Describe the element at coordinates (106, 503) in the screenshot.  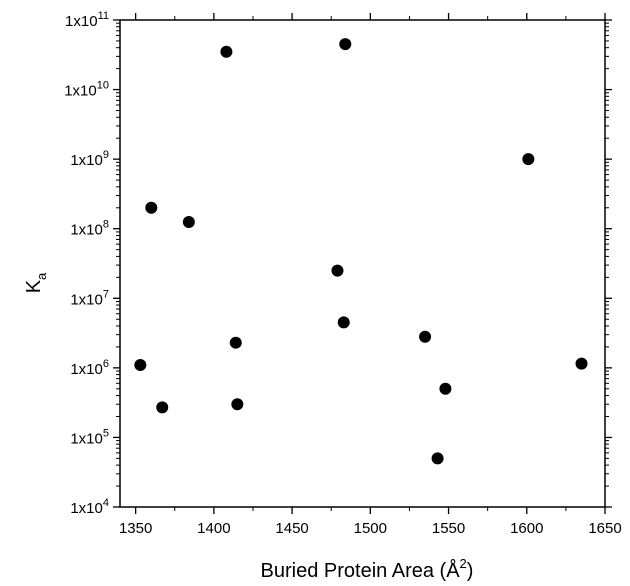
I see `y-tick-label-exponent: 4` at that location.